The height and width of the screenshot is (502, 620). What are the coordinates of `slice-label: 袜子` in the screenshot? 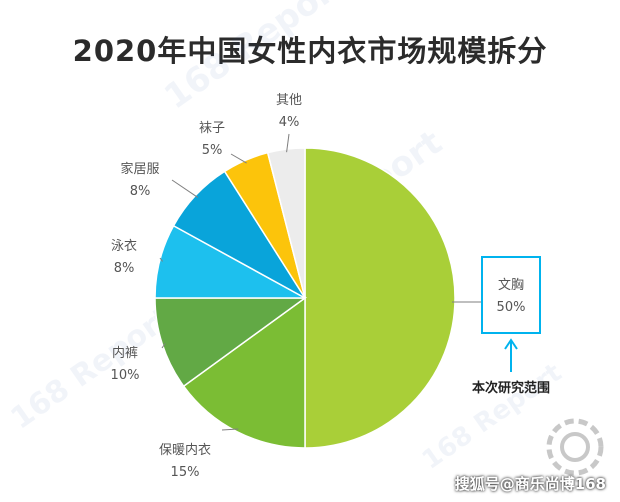 It's located at (212, 128).